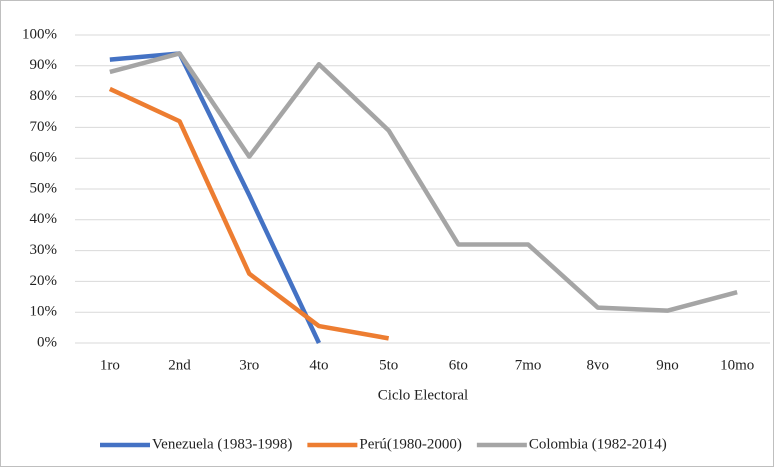 Image resolution: width=775 pixels, height=468 pixels. I want to click on y-tick-label: 10%, so click(44, 312).